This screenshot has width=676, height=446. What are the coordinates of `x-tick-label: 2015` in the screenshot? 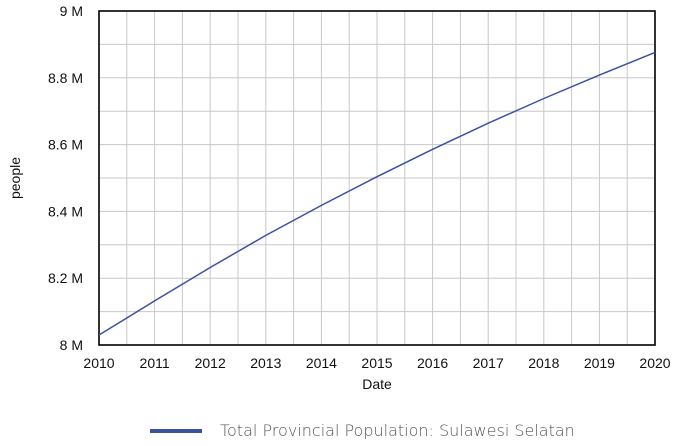 It's located at (376, 363).